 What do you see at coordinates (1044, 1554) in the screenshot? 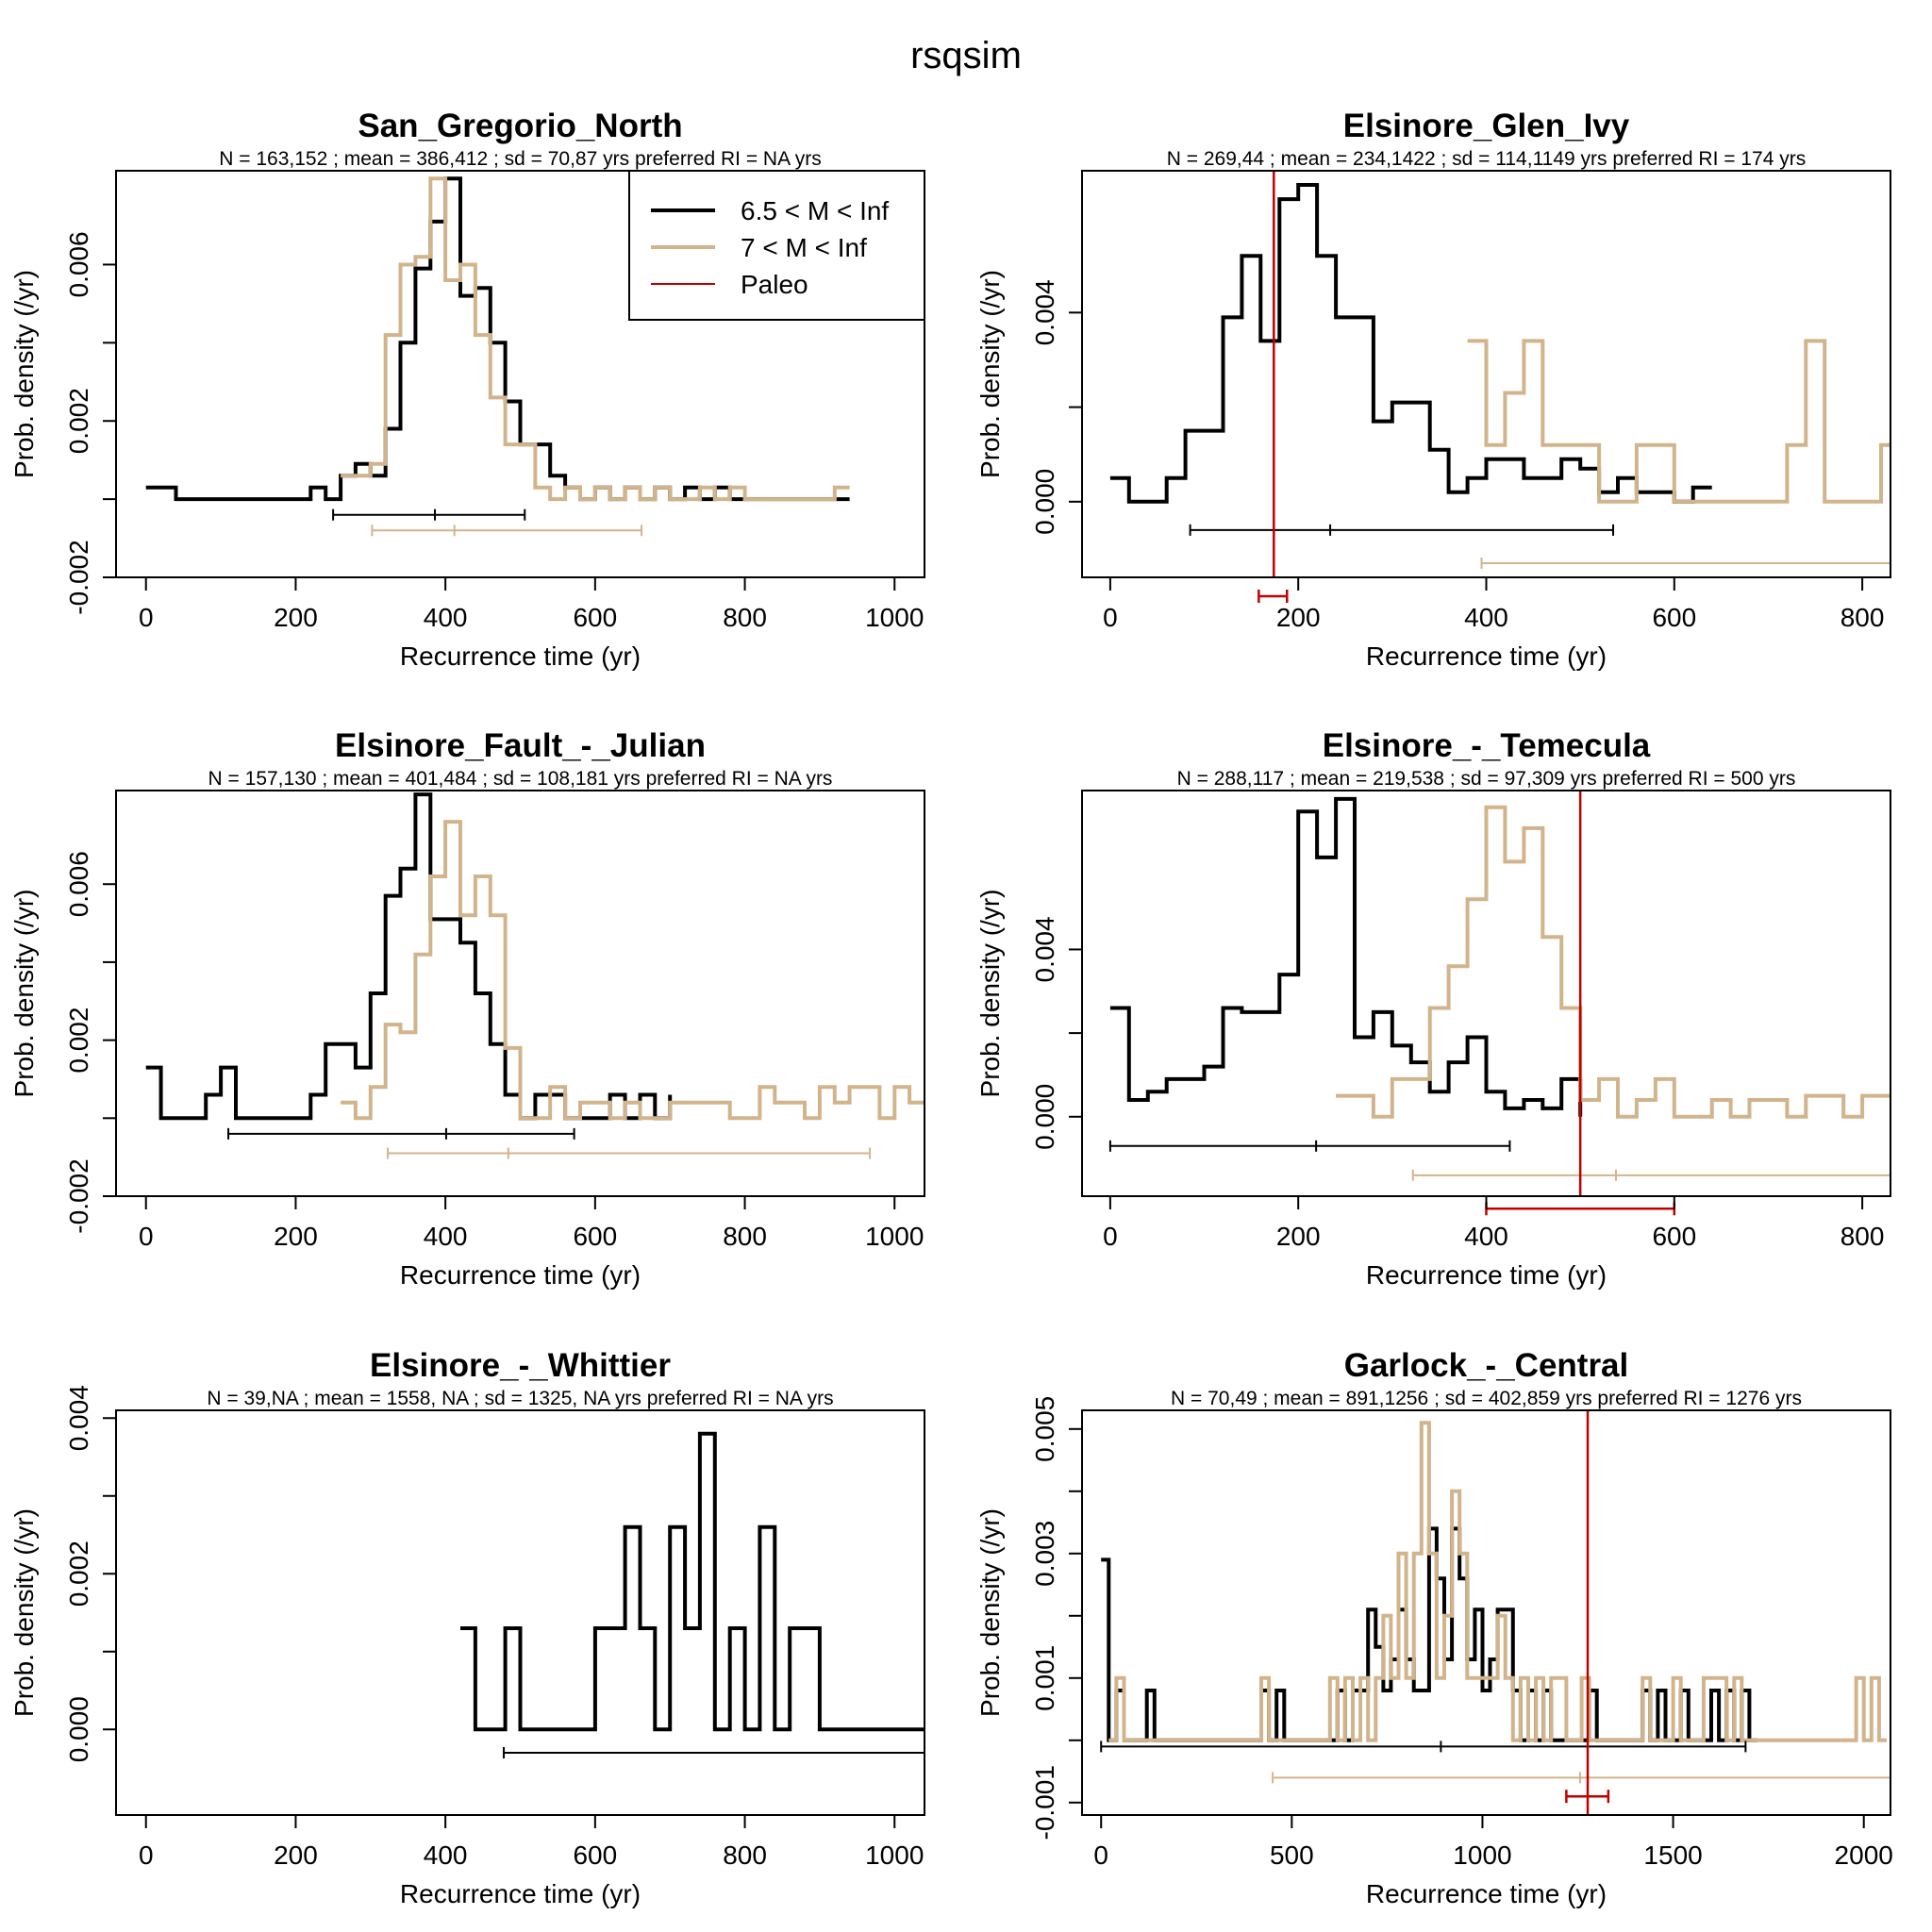
I see `y-tick-label: 0.003` at bounding box center [1044, 1554].